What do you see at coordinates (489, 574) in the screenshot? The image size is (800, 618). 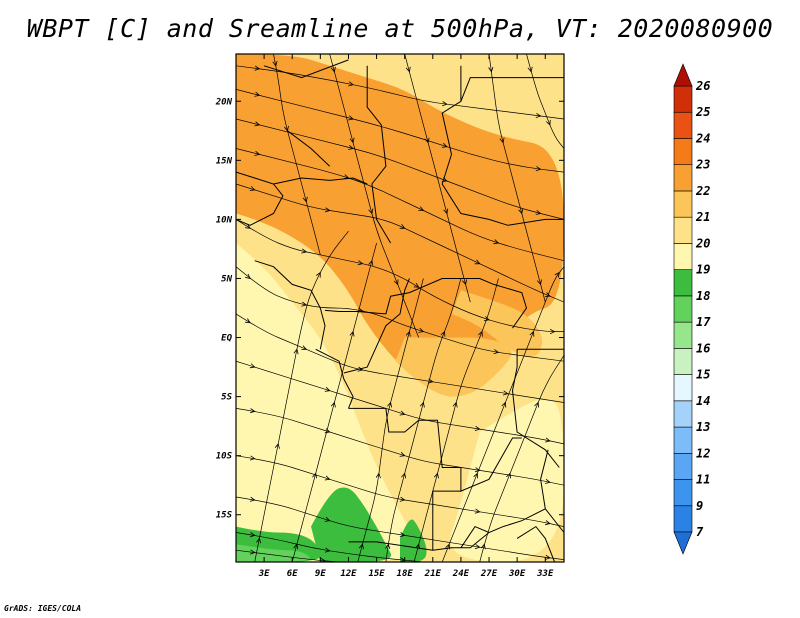 I see `x-tick-label: 27E` at bounding box center [489, 574].